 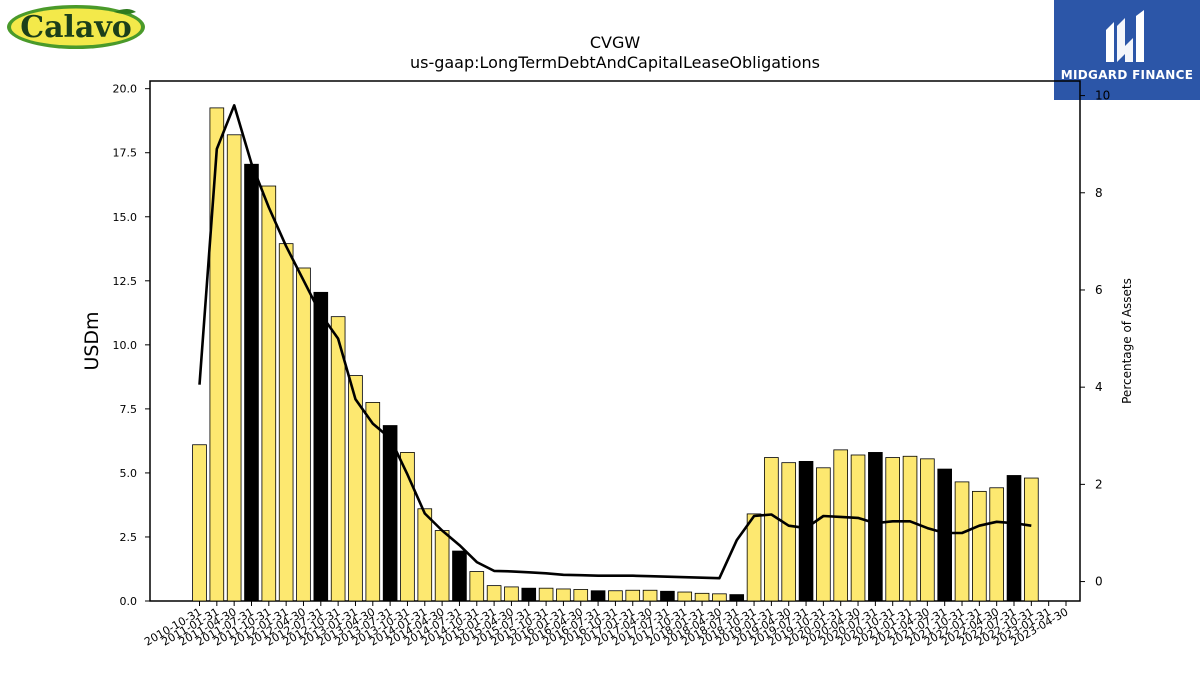 What do you see at coordinates (615, 42) in the screenshot?
I see `chart-title: CVGW` at bounding box center [615, 42].